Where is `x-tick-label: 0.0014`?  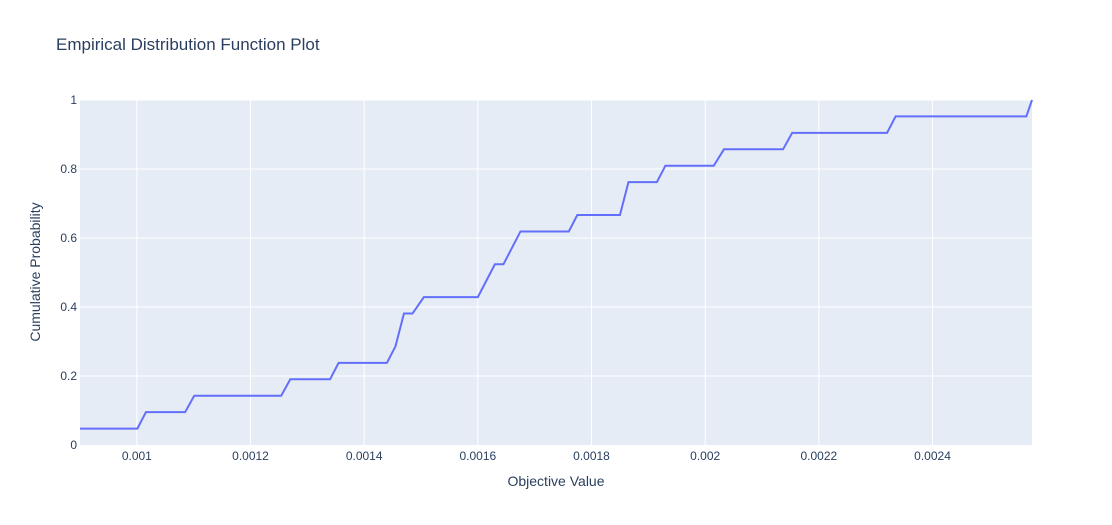
x-tick-label: 0.0014 is located at coordinates (364, 456).